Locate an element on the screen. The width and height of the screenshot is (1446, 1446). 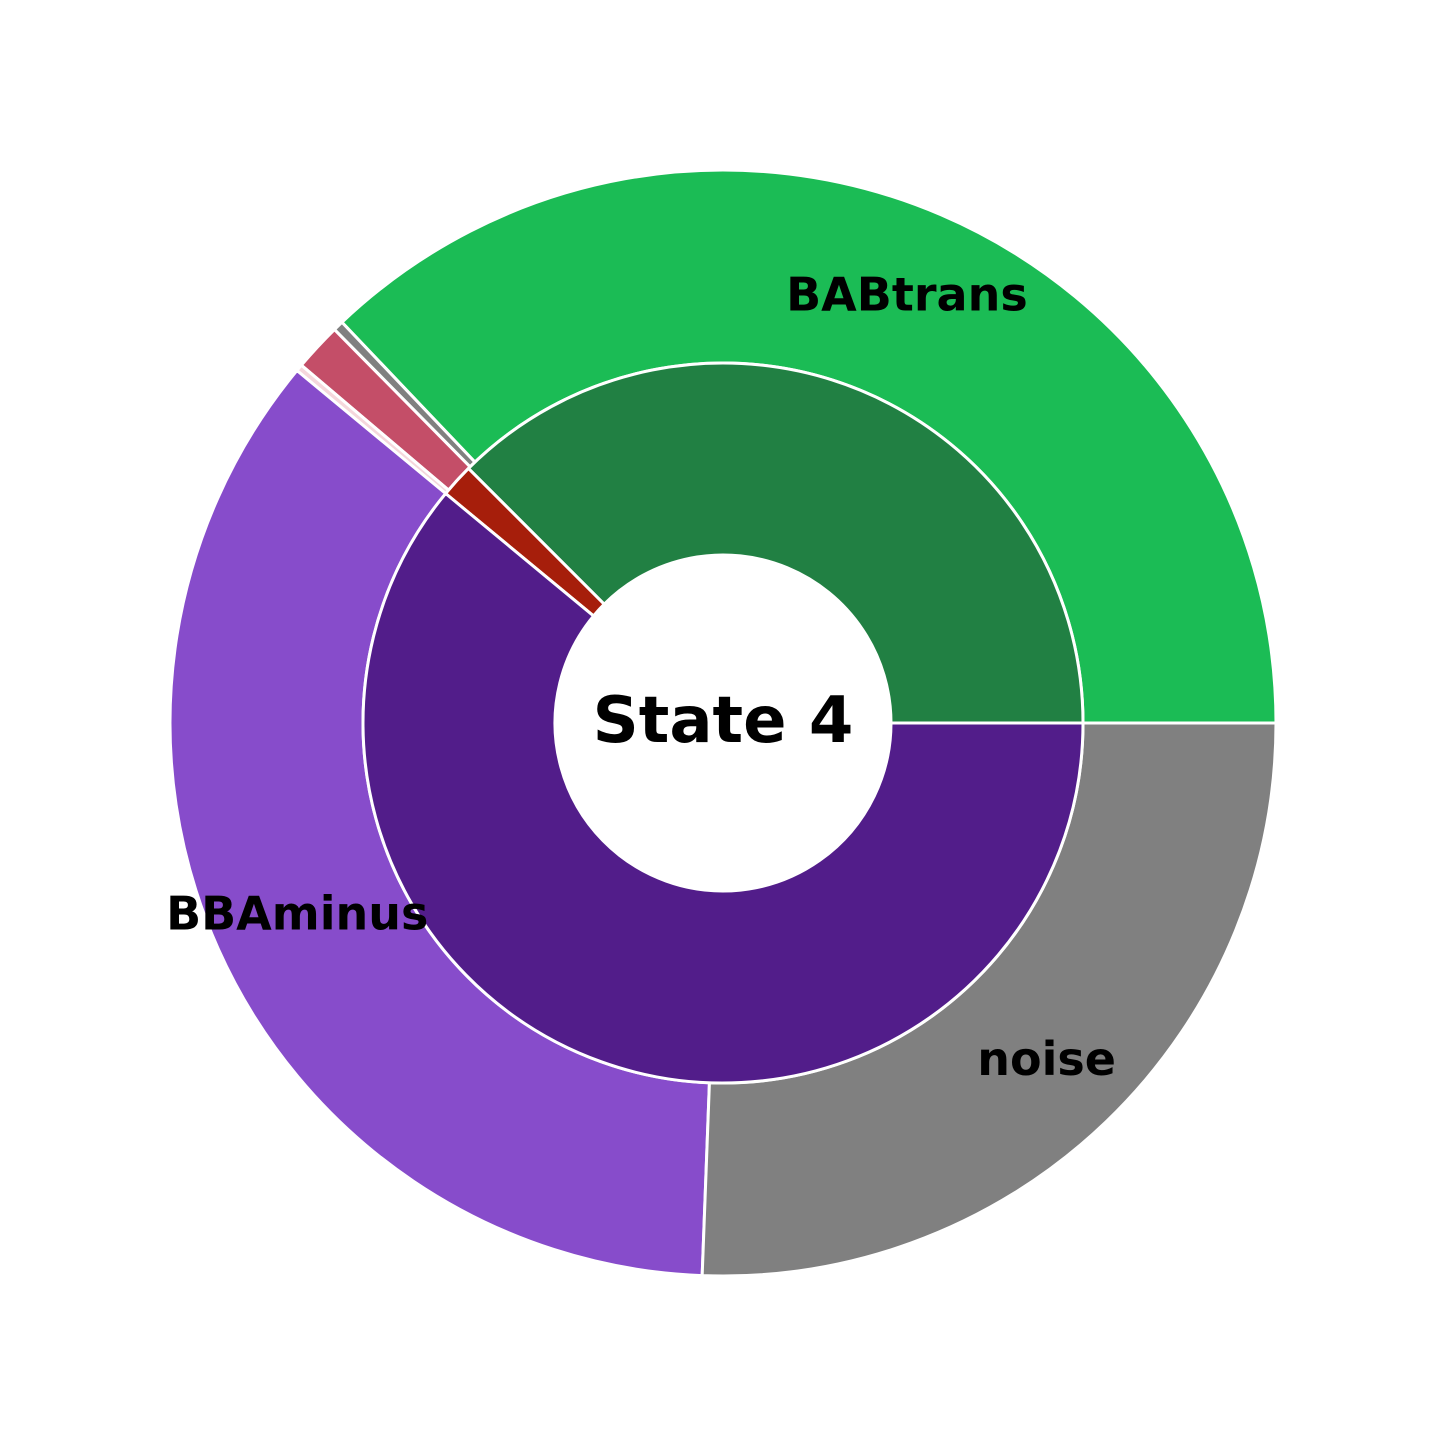
outer-ring-label-0: BABtrans is located at coordinates (907, 294).